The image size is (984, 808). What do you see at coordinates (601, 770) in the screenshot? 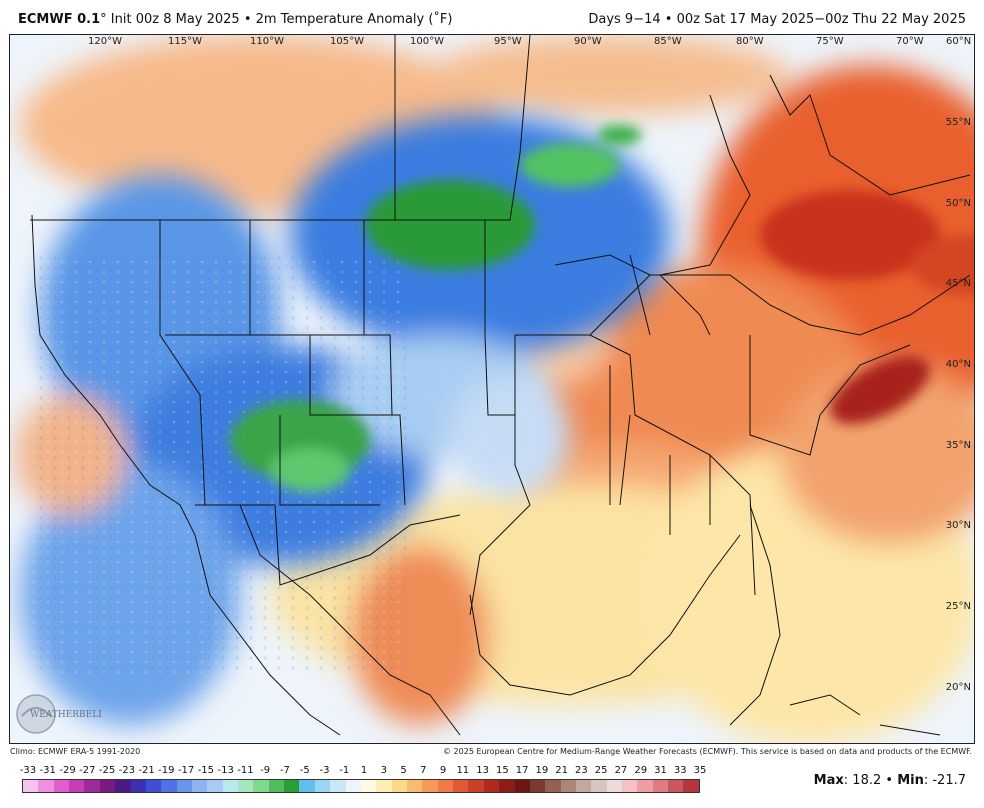
I see `legend-tick: 25` at bounding box center [601, 770].